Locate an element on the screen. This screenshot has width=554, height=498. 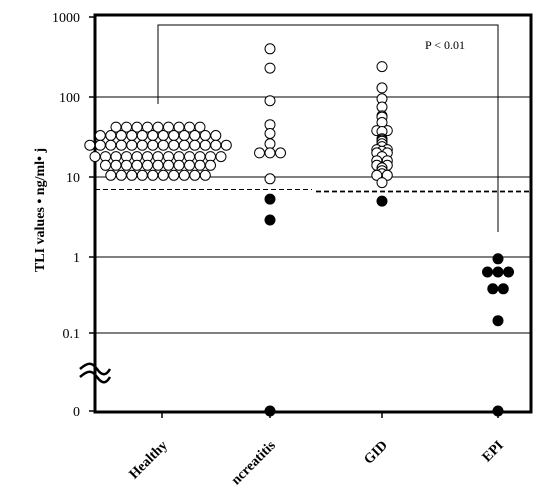
x-category-label: ncreatitis is located at coordinates (254, 463).